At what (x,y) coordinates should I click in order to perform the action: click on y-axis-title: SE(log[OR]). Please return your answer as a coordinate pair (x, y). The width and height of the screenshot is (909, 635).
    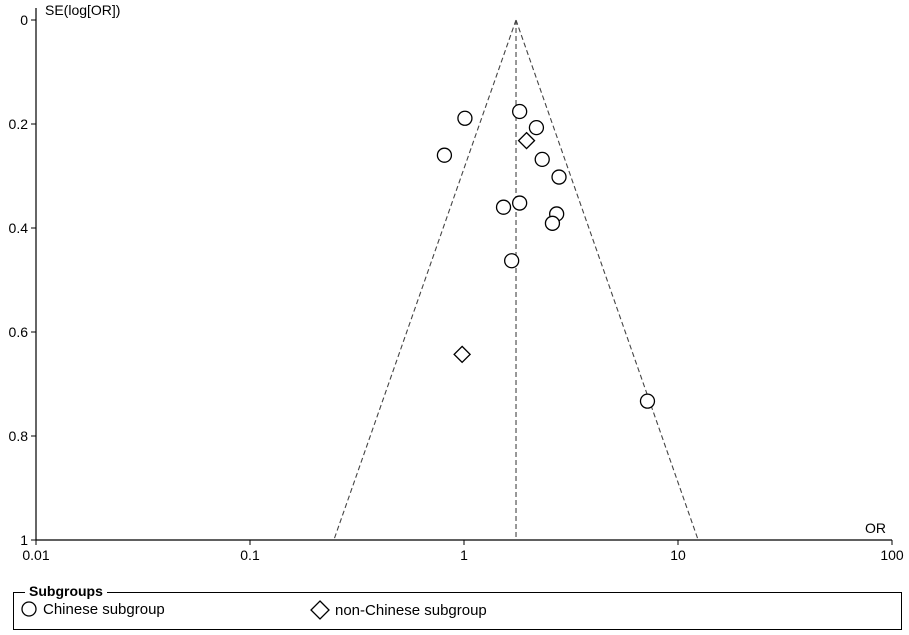
    Looking at the image, I should click on (82, 10).